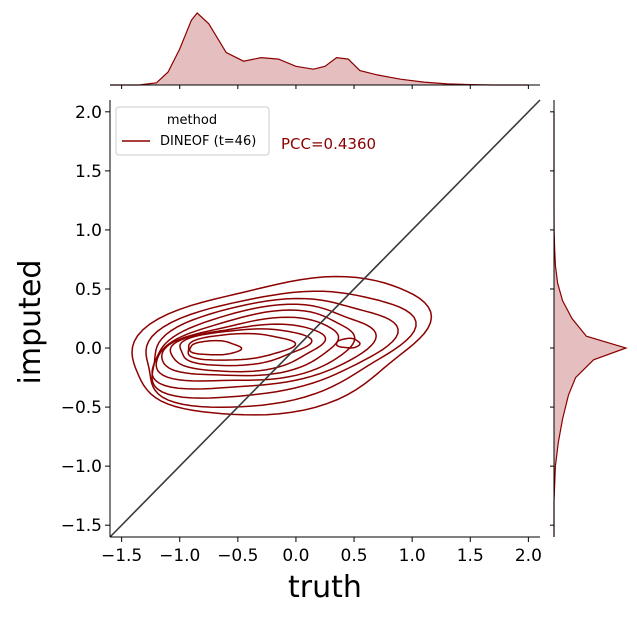  What do you see at coordinates (88, 290) in the screenshot?
I see `y-tick-label: 0.5` at bounding box center [88, 290].